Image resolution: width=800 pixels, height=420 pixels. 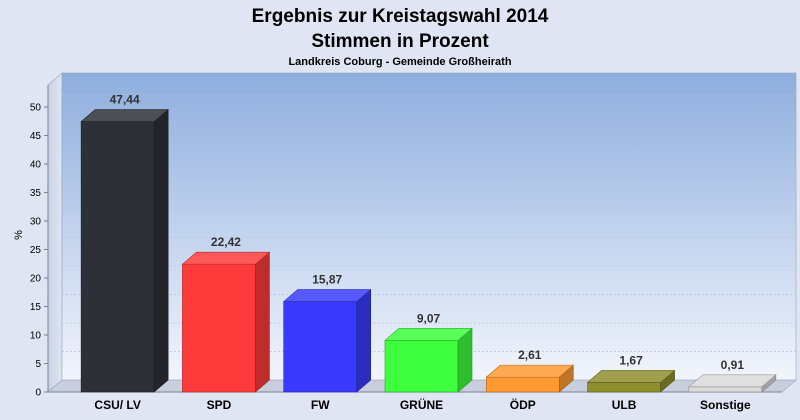 What do you see at coordinates (125, 100) in the screenshot?
I see `value-label: 47,44` at bounding box center [125, 100].